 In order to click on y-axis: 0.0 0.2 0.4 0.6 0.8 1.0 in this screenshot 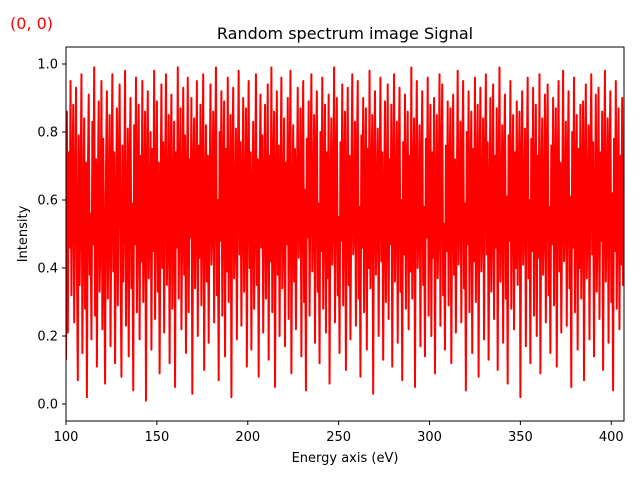, I will do `click(51, 235)`.